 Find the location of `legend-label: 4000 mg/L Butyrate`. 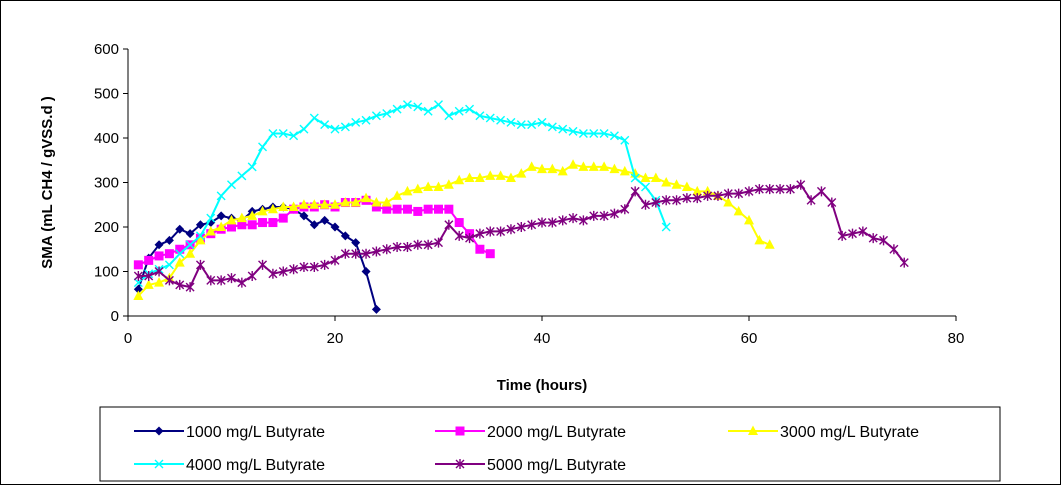

legend-label: 4000 mg/L Butyrate is located at coordinates (255, 465).